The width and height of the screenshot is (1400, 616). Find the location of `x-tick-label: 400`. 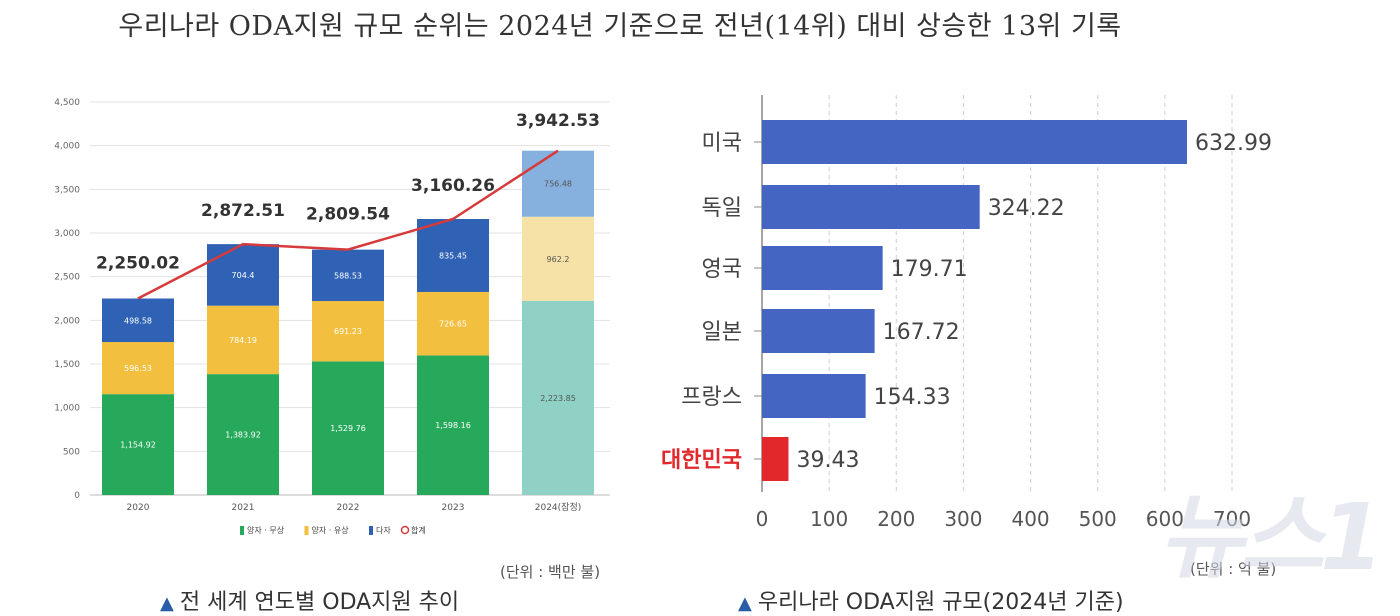

x-tick-label: 400 is located at coordinates (1030, 519).